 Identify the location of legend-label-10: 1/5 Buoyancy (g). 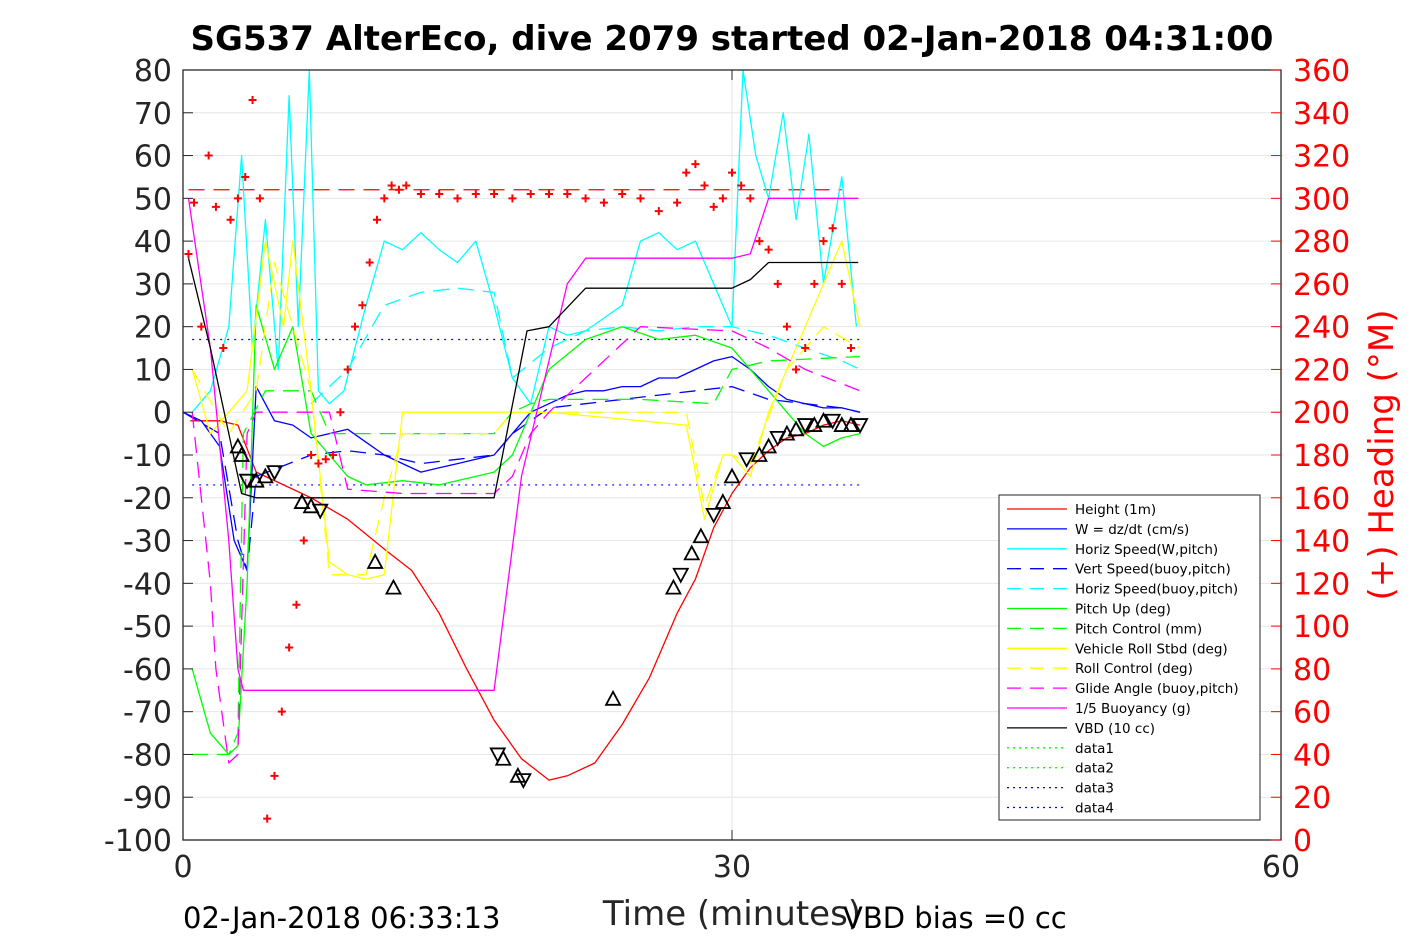
(1133, 709).